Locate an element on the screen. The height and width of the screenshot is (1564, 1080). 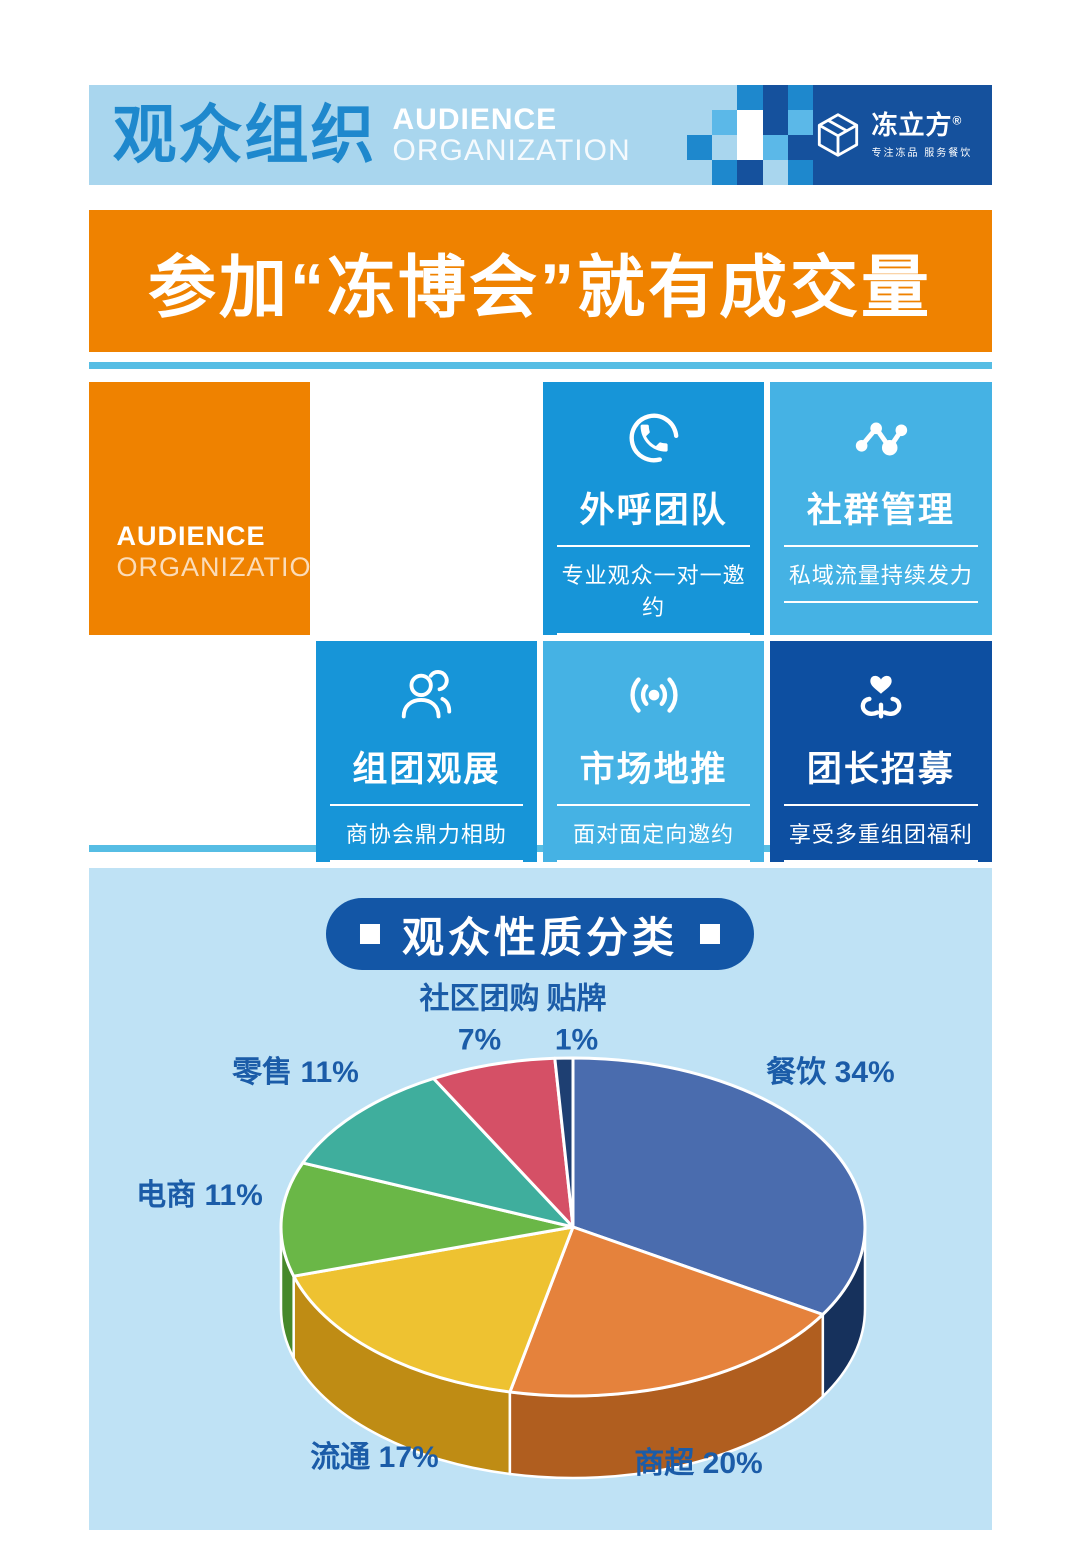
card-ground-promotion: 市场地推 面对面定向邀约 is located at coordinates (654, 751).